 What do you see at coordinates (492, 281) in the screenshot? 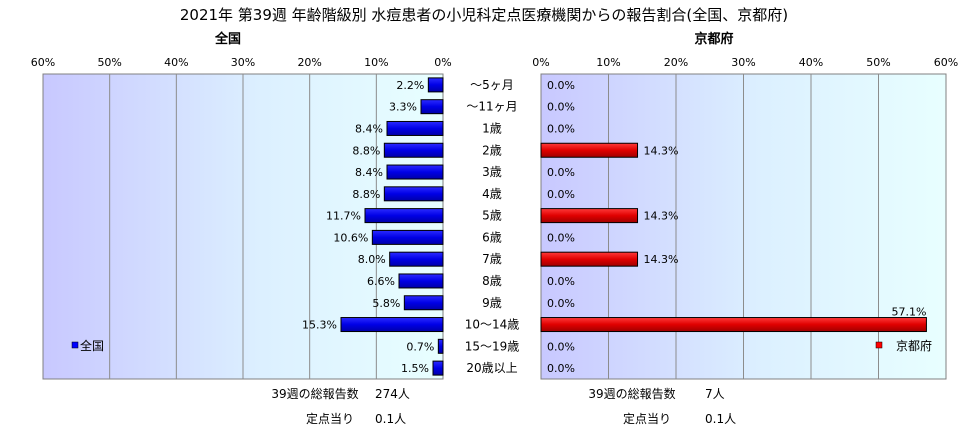
I see `category-label: 8歳` at bounding box center [492, 281].